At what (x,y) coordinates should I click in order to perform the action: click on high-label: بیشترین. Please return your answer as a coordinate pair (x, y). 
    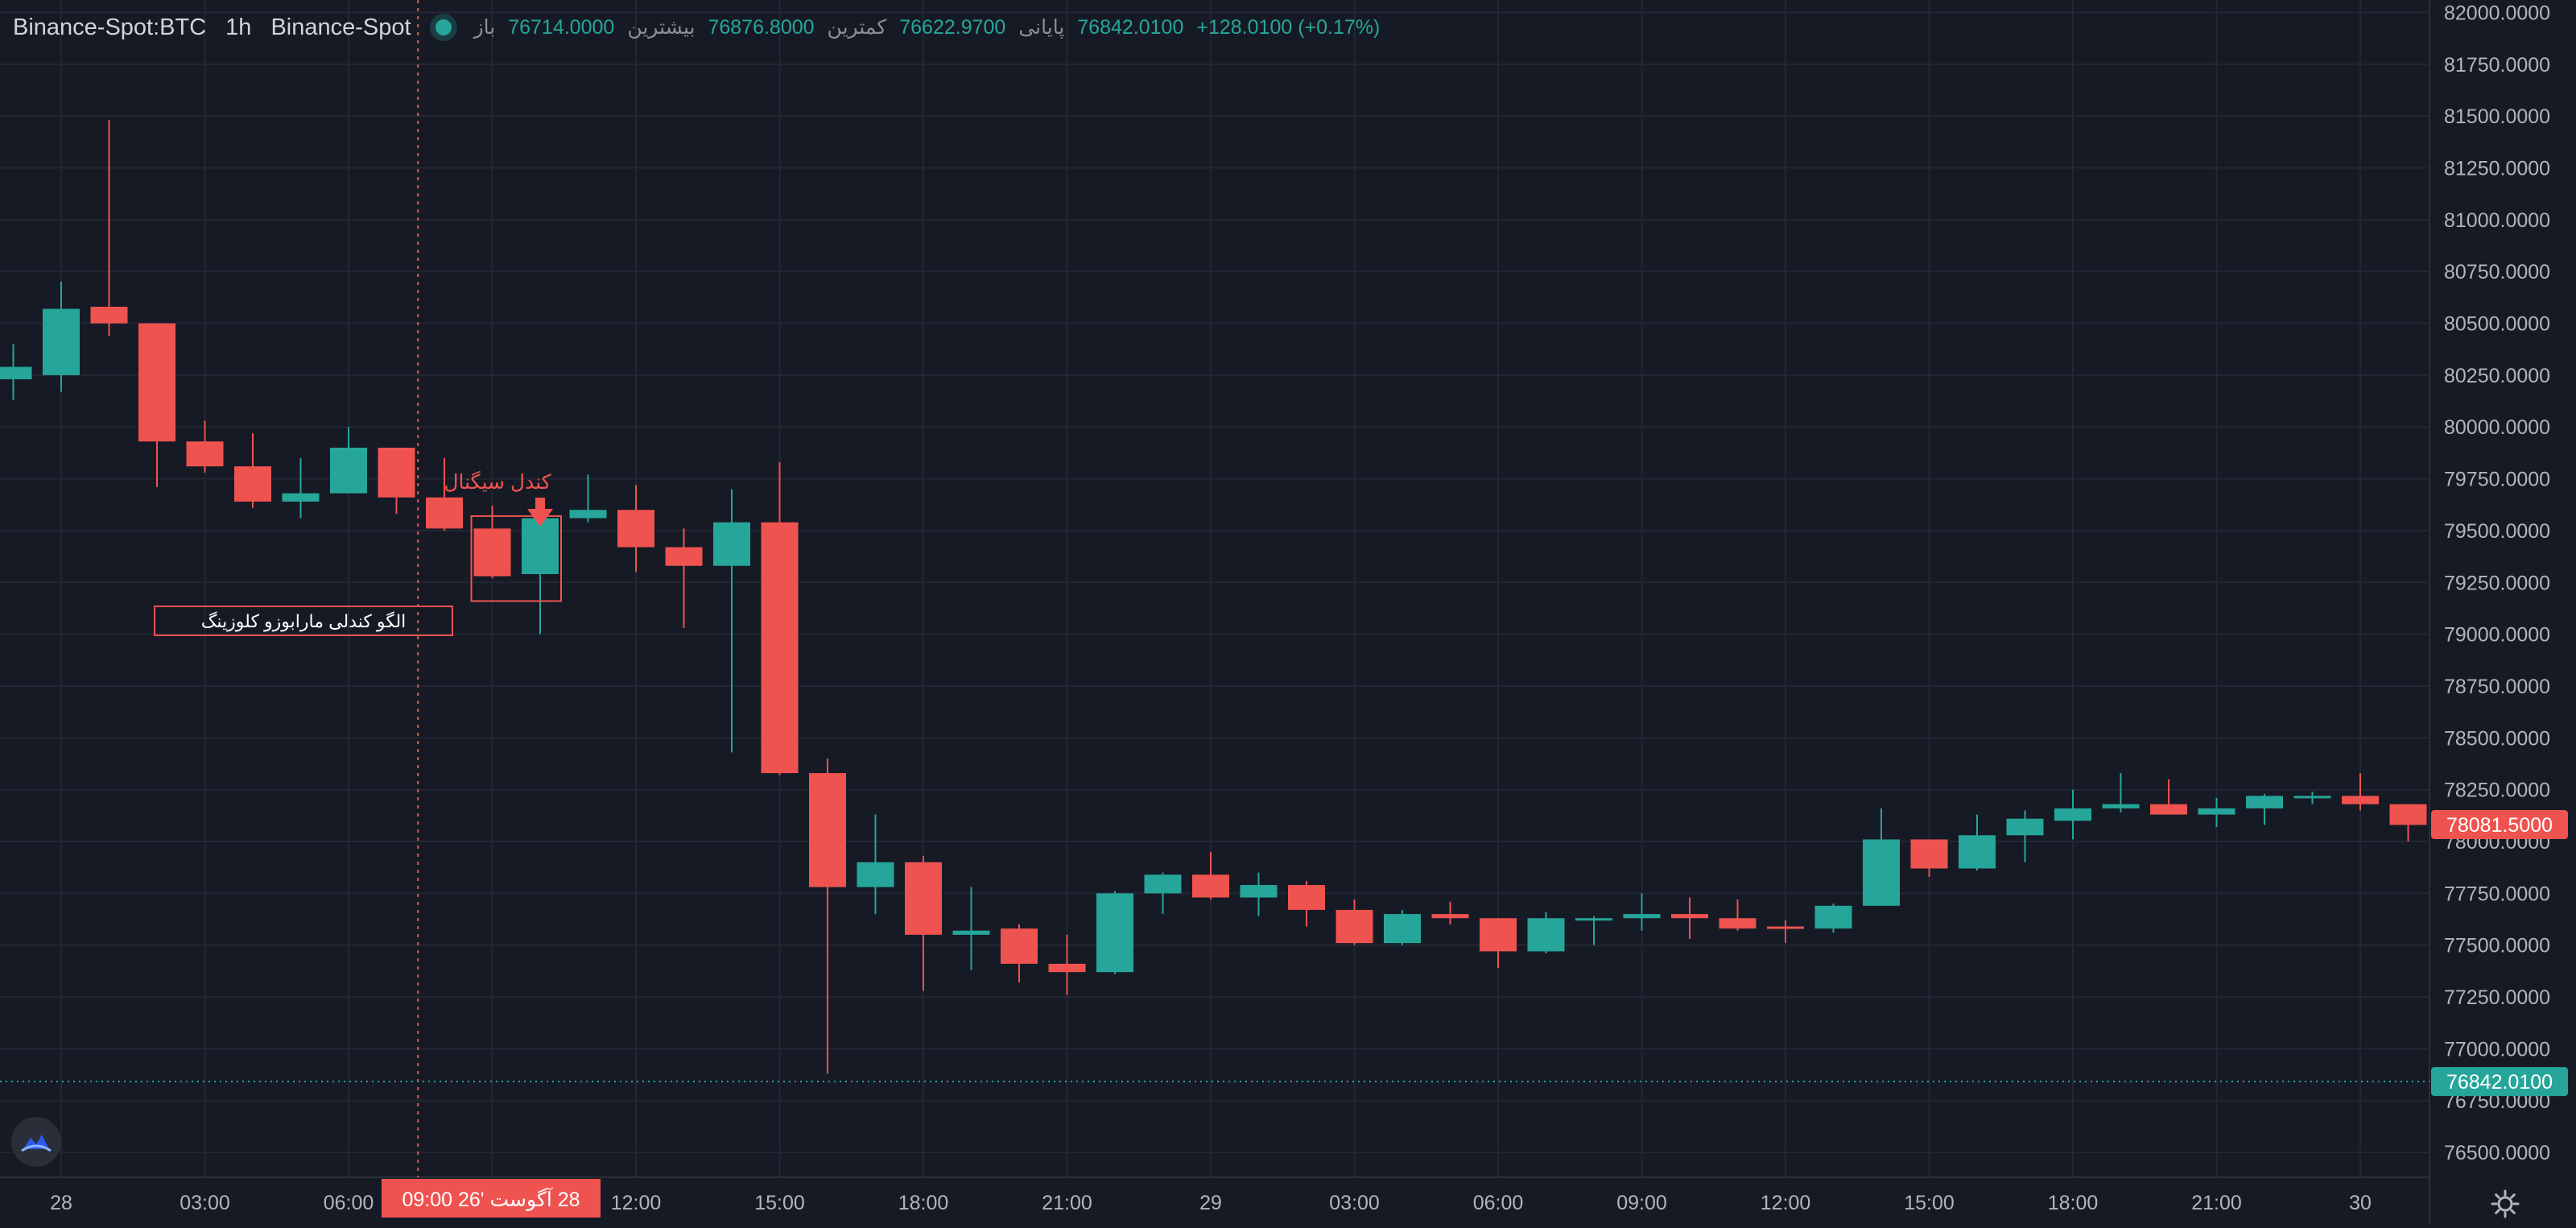
    Looking at the image, I should click on (661, 27).